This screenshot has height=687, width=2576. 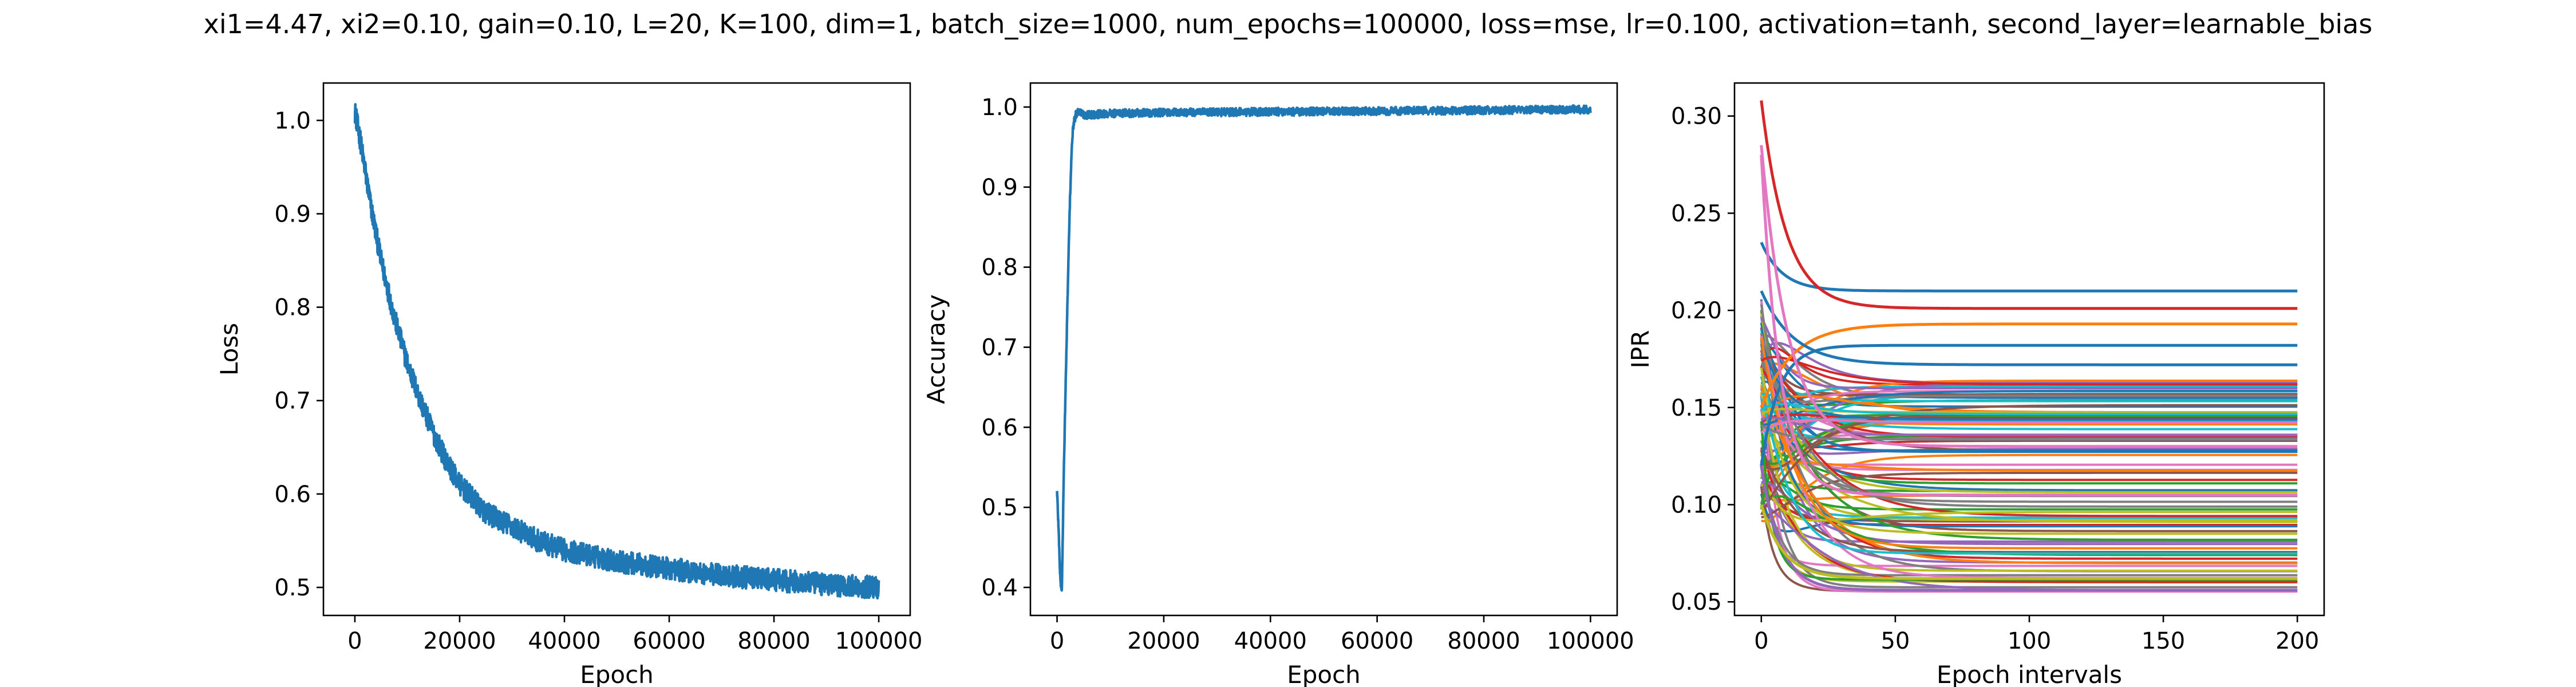 What do you see at coordinates (292, 401) in the screenshot?
I see `loss-chart-ytick-label: 0.7` at bounding box center [292, 401].